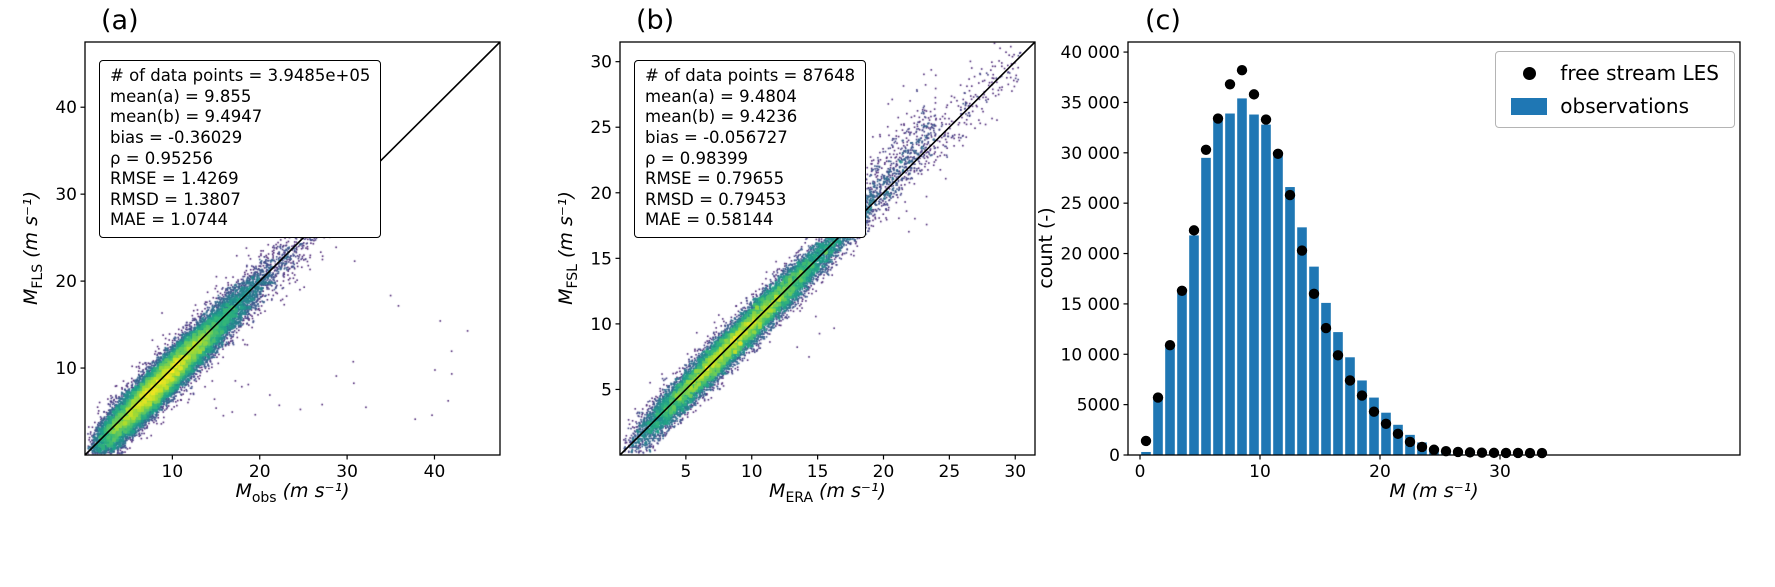 The image size is (1775, 587). What do you see at coordinates (601, 325) in the screenshot?
I see `y-tick-label: 10` at bounding box center [601, 325].